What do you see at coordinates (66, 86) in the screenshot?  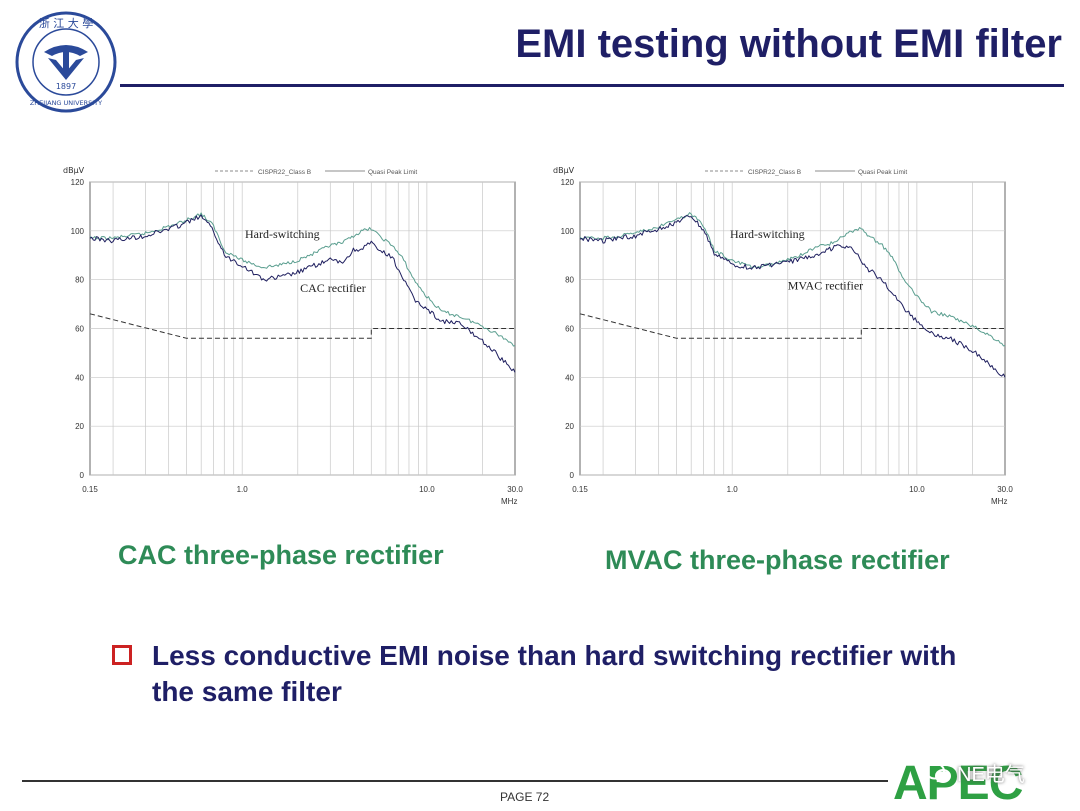 I see `seal-year-text: 1897` at bounding box center [66, 86].